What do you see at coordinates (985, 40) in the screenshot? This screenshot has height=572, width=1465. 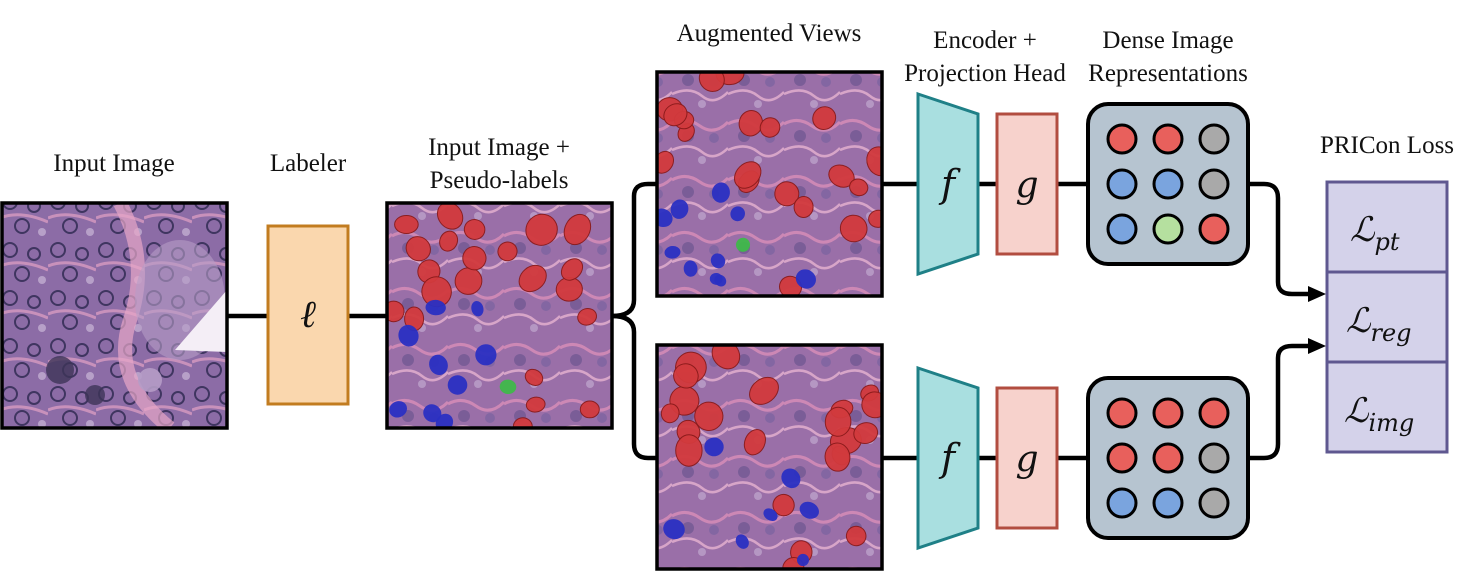 I see `label-encoder-line1: Encoder +` at bounding box center [985, 40].